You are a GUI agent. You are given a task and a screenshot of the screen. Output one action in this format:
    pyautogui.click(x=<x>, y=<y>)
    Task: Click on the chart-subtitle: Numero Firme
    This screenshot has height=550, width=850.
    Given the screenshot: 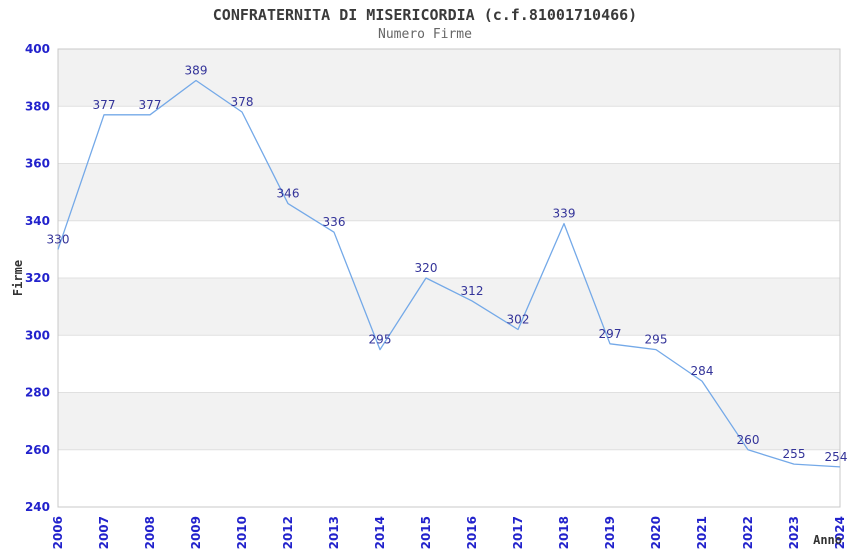 What is the action you would take?
    pyautogui.click(x=425, y=34)
    